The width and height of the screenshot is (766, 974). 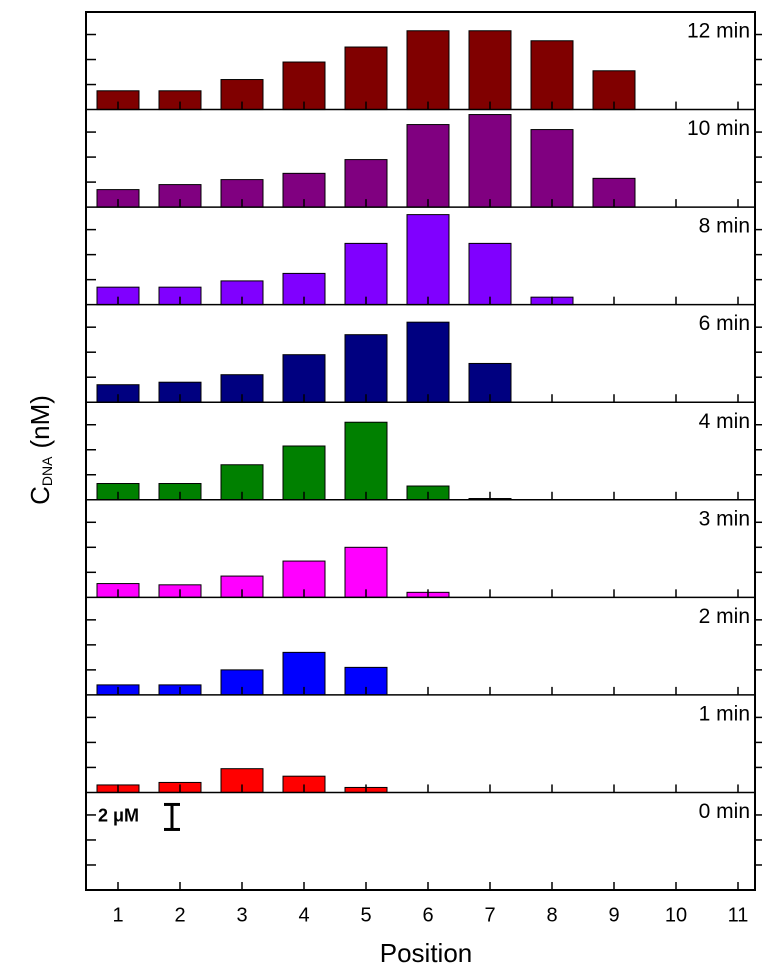 What do you see at coordinates (724, 226) in the screenshot?
I see `panel-title: 8 min` at bounding box center [724, 226].